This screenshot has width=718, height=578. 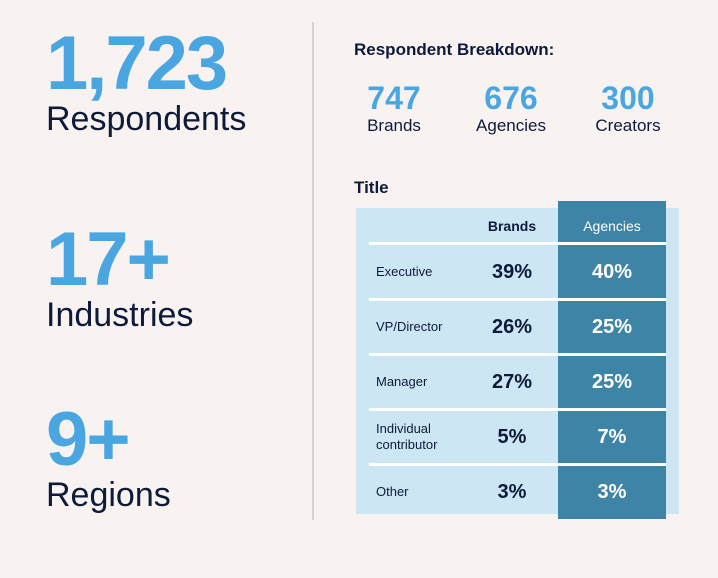 I want to click on breakdown-creators: 300 Creators, so click(x=628, y=109).